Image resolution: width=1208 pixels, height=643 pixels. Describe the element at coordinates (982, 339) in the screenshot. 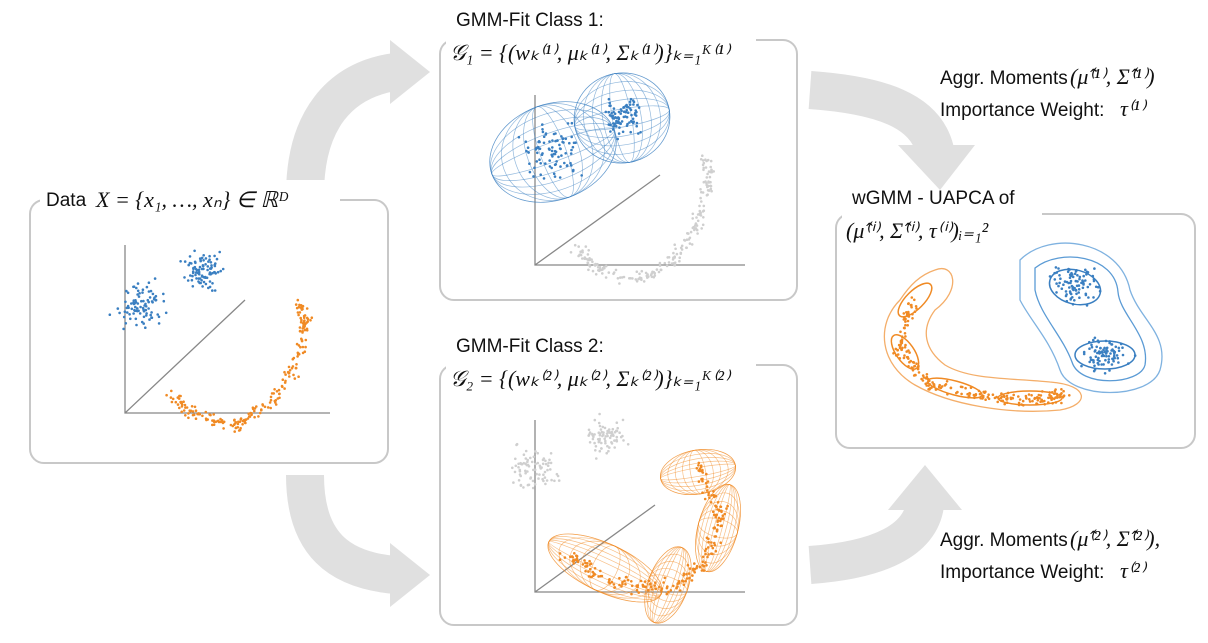

I see `density-contour` at that location.